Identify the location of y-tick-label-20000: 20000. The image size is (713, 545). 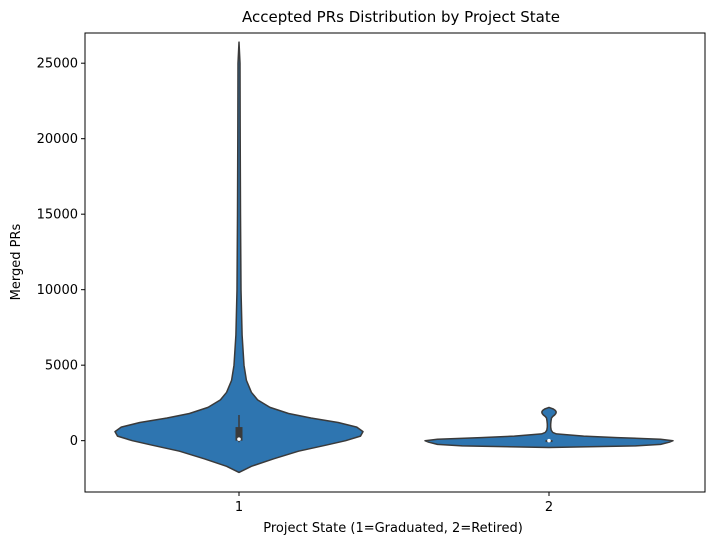
(57, 139).